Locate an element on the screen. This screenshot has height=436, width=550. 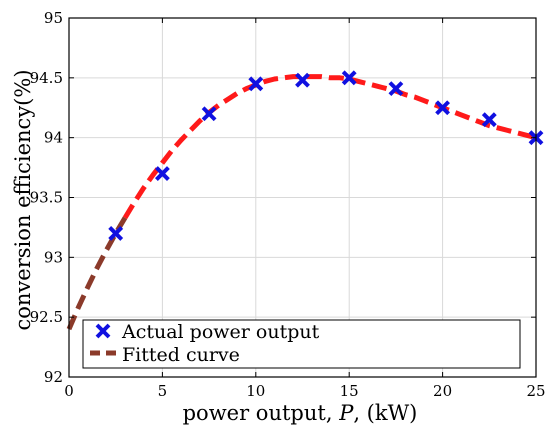
x-axis-title: power output, P, (kW) is located at coordinates (300, 413).